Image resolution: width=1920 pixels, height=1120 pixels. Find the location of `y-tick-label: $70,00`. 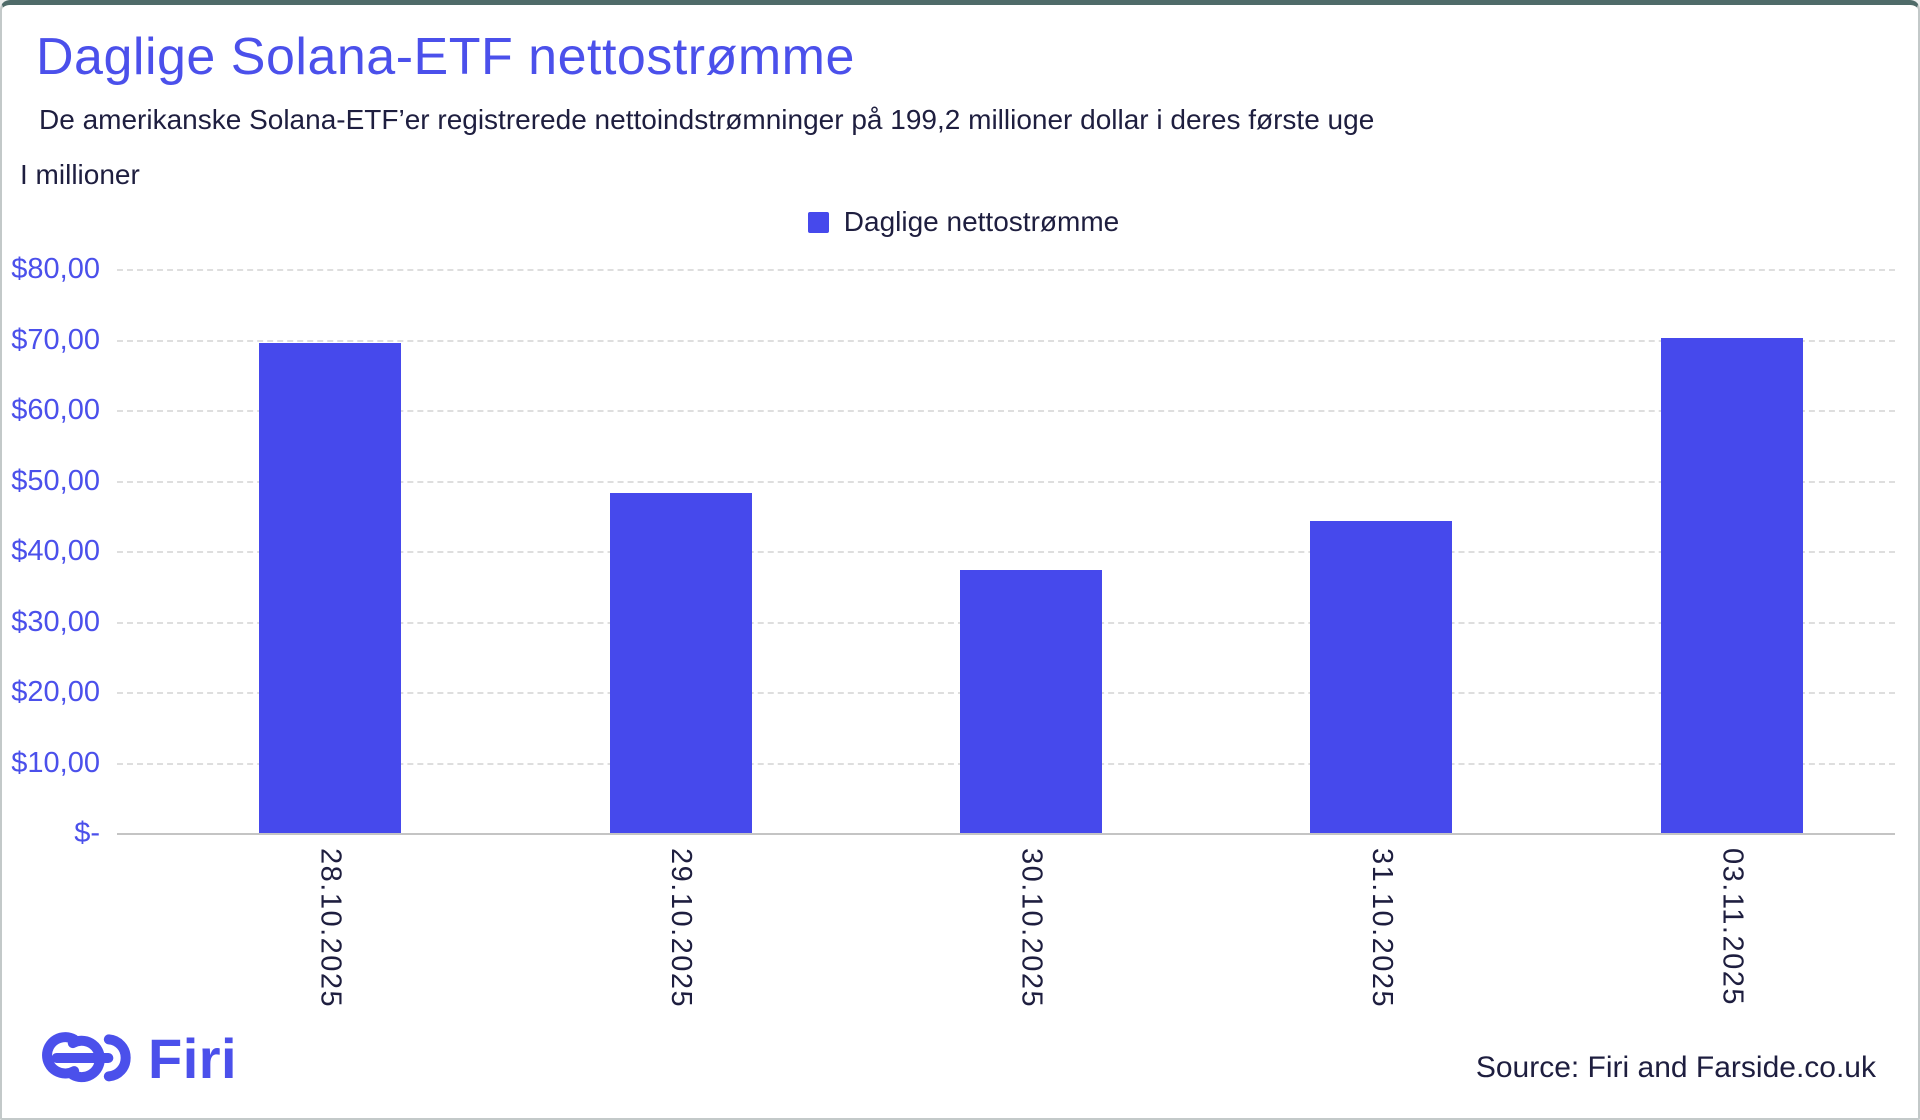

y-tick-label: $70,00 is located at coordinates (55, 339).